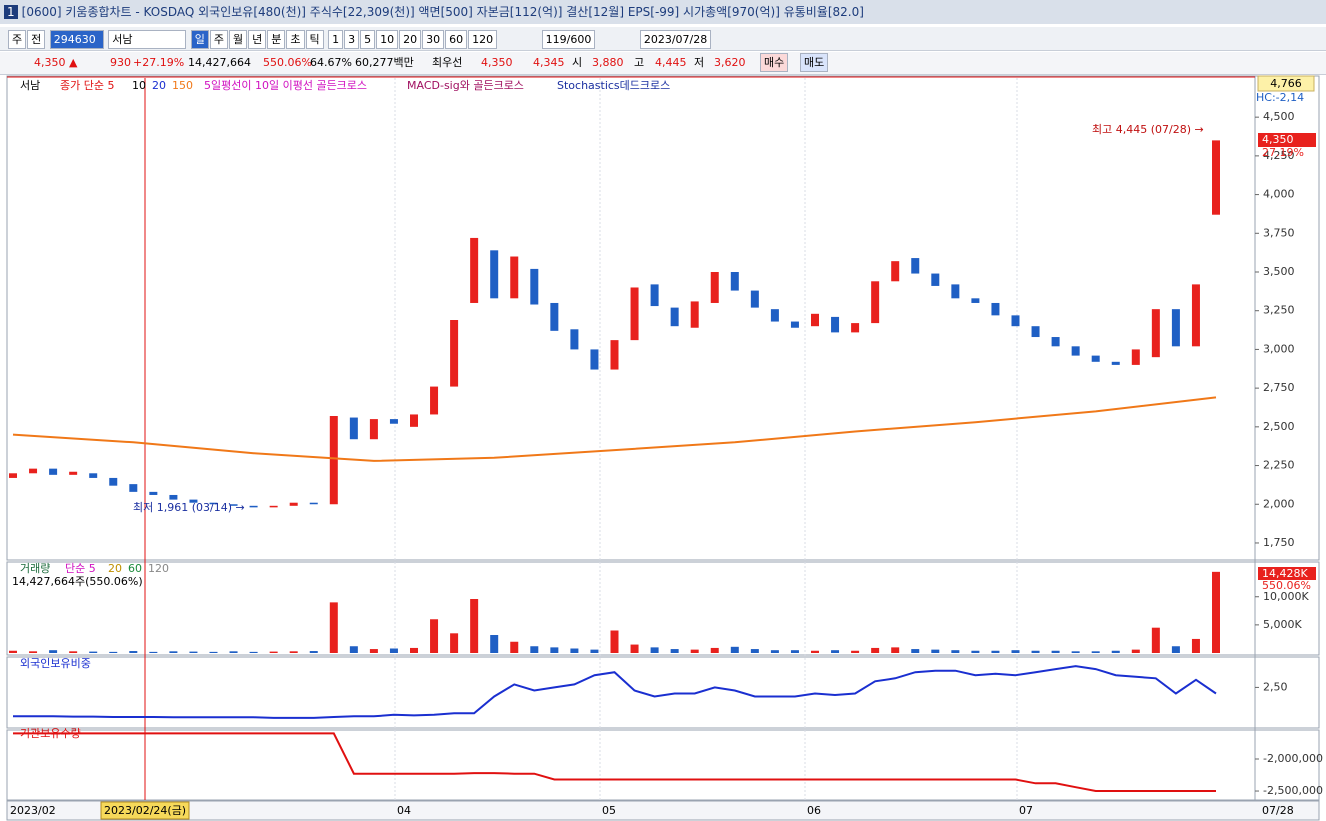  Describe the element at coordinates (483, 39) in the screenshot. I see `interval-button: 120` at that location.